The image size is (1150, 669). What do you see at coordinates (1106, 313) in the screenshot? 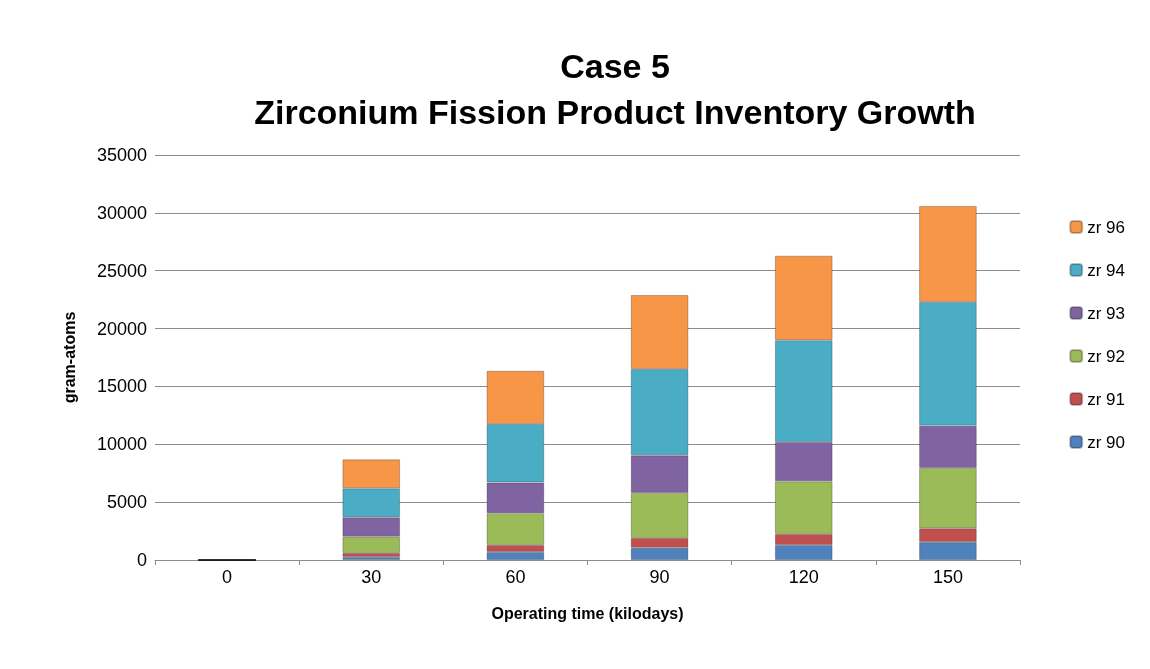
I see `legend-label: zr 93` at bounding box center [1106, 313].